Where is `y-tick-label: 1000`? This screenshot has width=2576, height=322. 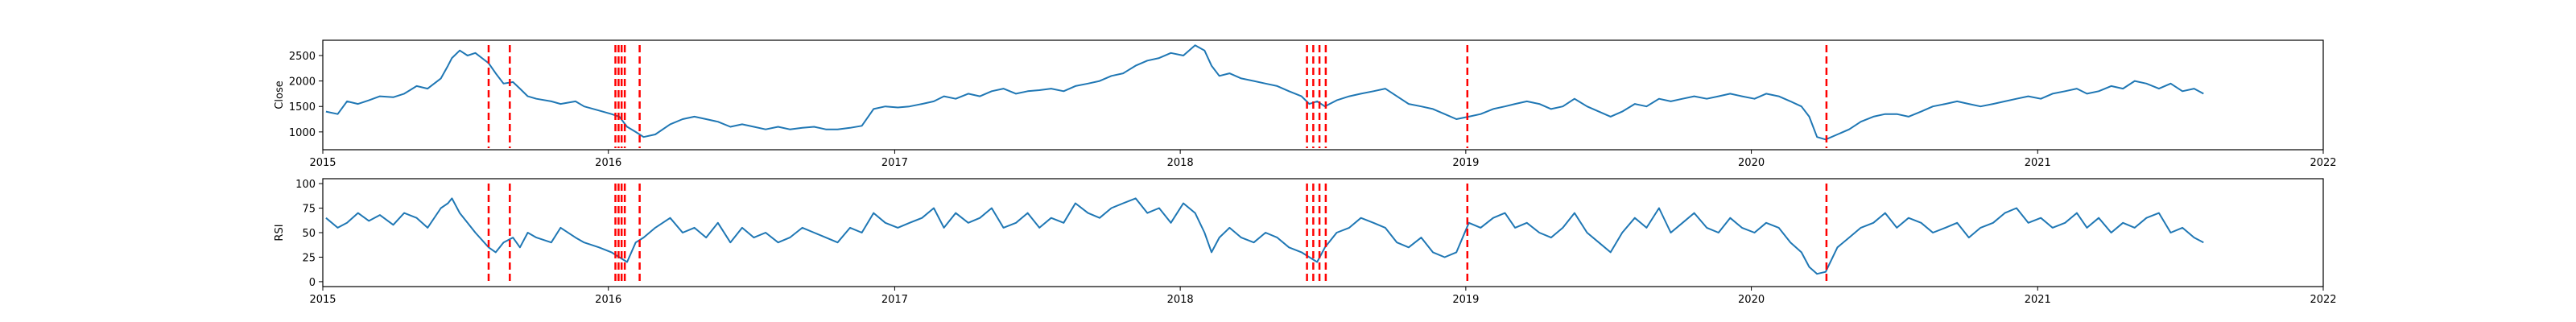
y-tick-label: 1000 is located at coordinates (302, 133).